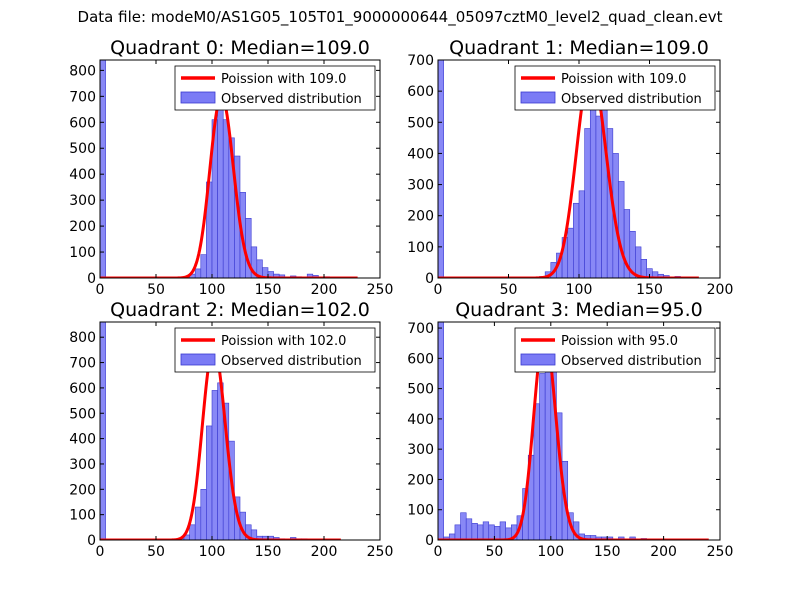 Image resolution: width=800 pixels, height=600 pixels. What do you see at coordinates (291, 99) in the screenshot?
I see `legend-label-observed: Observed distribution` at bounding box center [291, 99].